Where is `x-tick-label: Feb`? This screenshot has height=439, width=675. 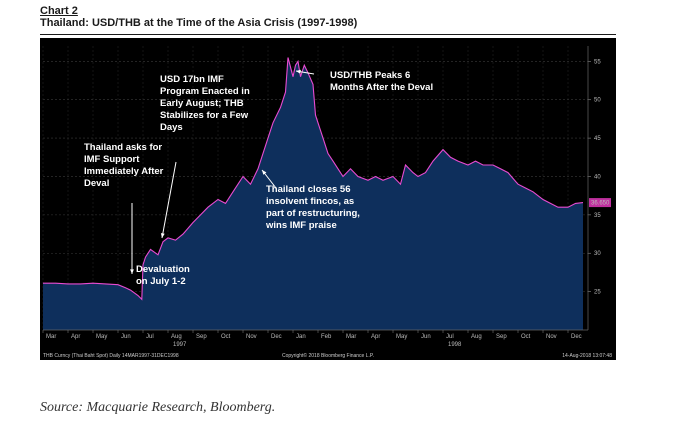 x-tick-label: Feb is located at coordinates (326, 337).